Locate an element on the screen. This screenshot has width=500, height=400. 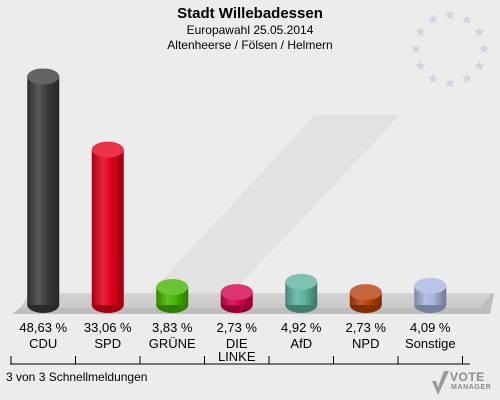
category-label: Sonstige is located at coordinates (430, 343).